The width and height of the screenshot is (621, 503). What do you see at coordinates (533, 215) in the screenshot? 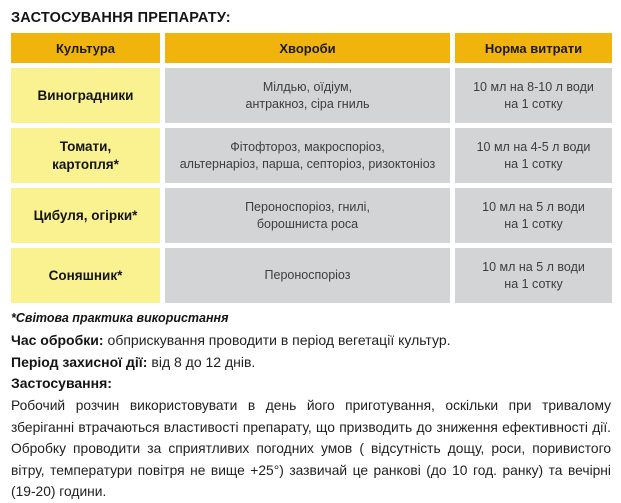
I see `table-row-3-rate: 10 мл на 5 л води на 1 сотку` at bounding box center [533, 215].